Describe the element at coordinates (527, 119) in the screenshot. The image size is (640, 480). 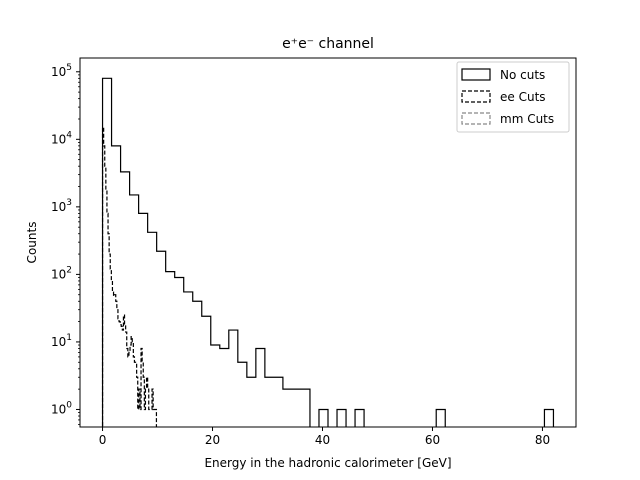
I see `legend-label: mm Cuts` at that location.